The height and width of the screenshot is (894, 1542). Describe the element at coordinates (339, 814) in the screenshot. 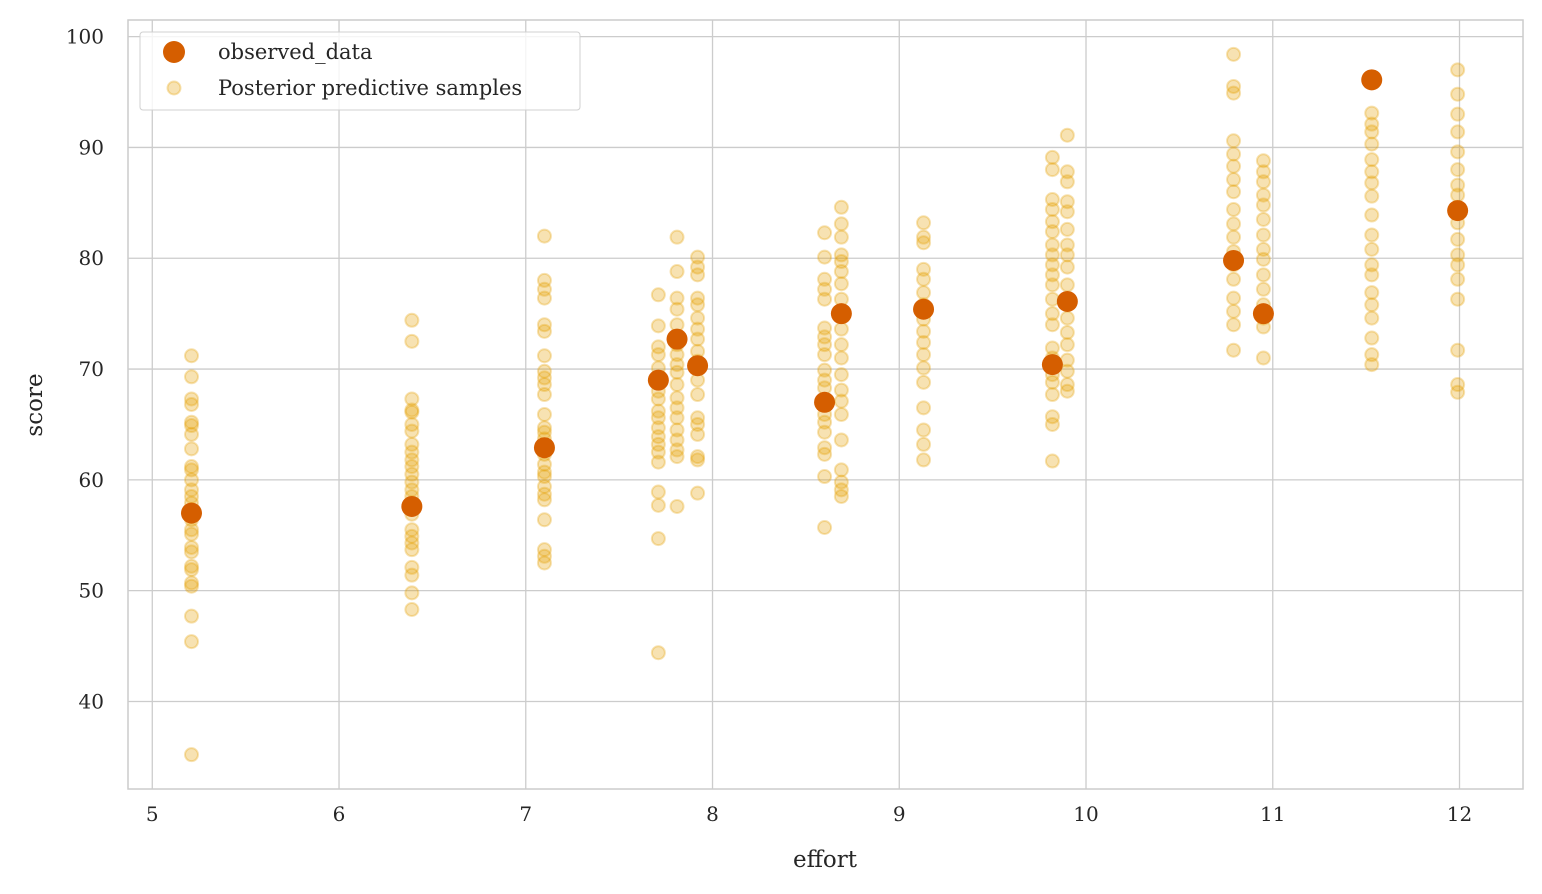

I see `x-tick-label: 6` at that location.